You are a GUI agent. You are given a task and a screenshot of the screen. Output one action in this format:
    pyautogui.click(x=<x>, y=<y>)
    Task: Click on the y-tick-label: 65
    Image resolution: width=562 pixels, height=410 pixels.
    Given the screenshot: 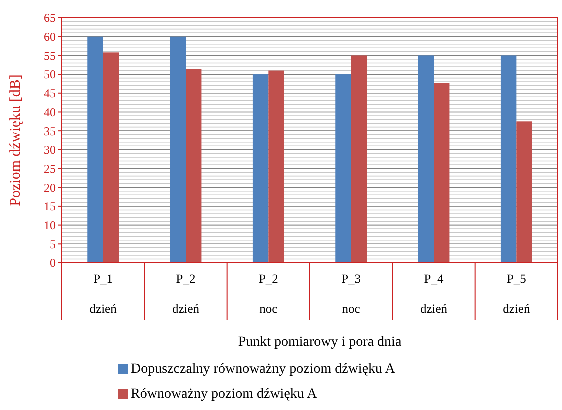 What is the action you would take?
    pyautogui.click(x=50, y=18)
    